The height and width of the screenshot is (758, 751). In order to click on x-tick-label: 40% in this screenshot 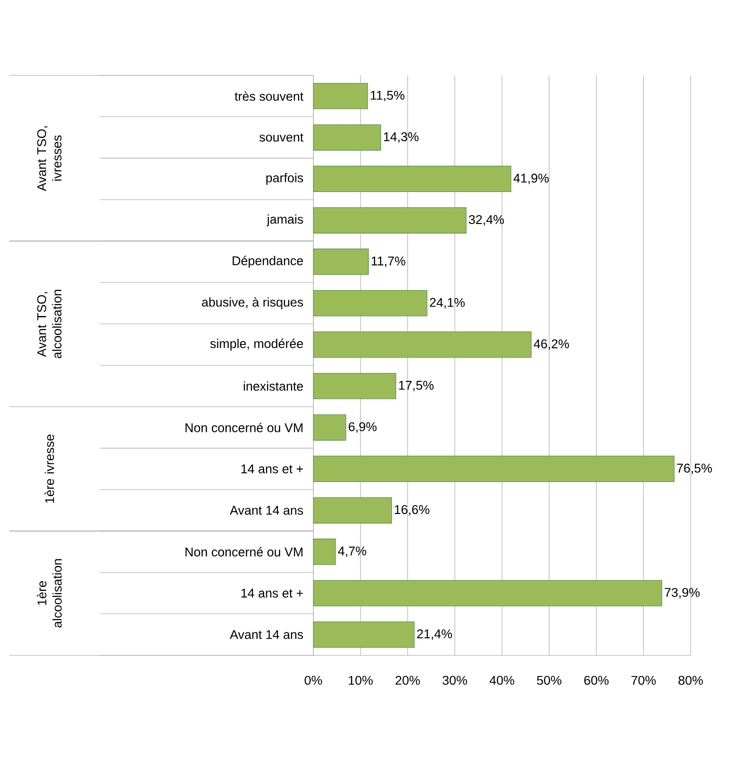, I will do `click(502, 680)`.